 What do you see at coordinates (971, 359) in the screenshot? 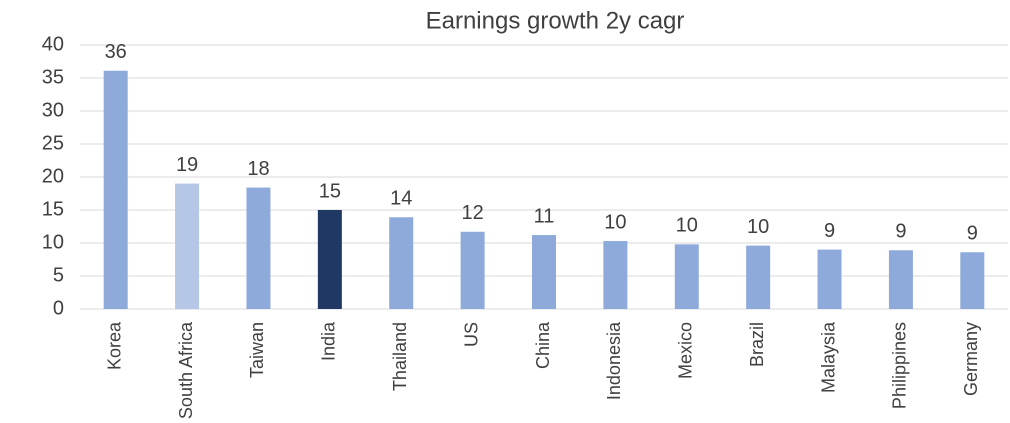
I see `x-tick-label: Germany` at bounding box center [971, 359].